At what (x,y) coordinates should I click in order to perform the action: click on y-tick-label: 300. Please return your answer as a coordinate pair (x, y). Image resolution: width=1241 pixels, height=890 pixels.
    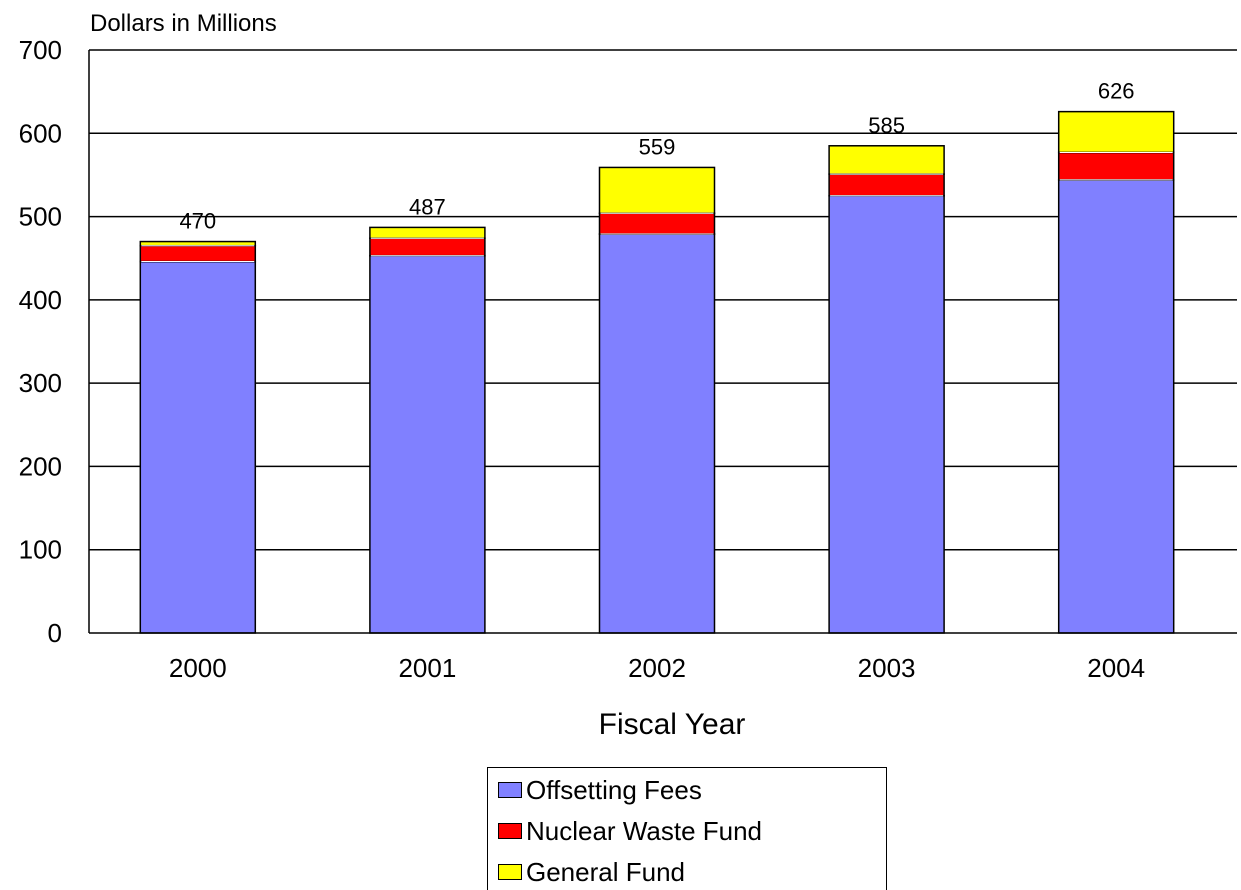
    Looking at the image, I should click on (40, 383).